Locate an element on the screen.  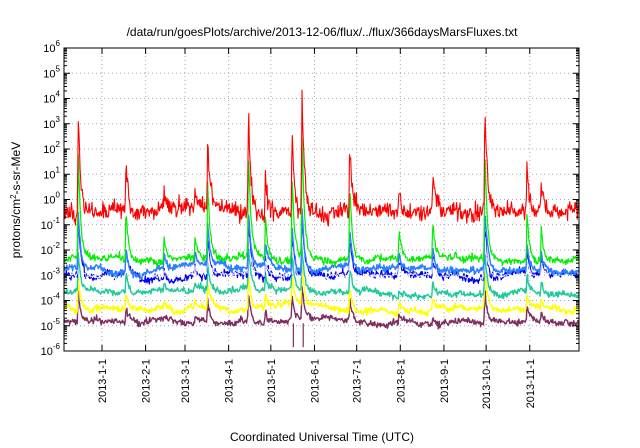
y-tick-label: 10³ is located at coordinates (51, 123).